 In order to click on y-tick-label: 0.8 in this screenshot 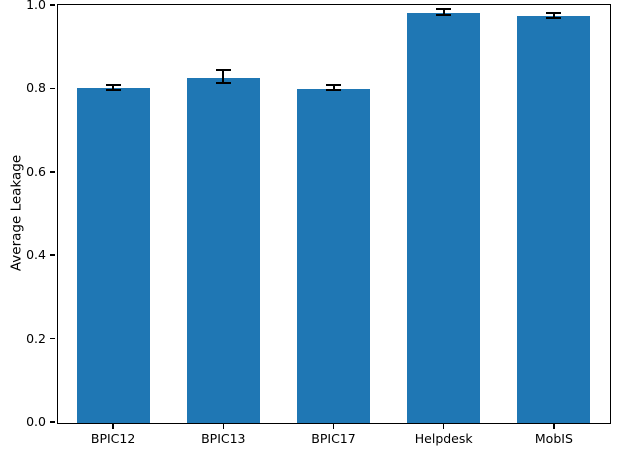, I will do `click(36, 88)`.